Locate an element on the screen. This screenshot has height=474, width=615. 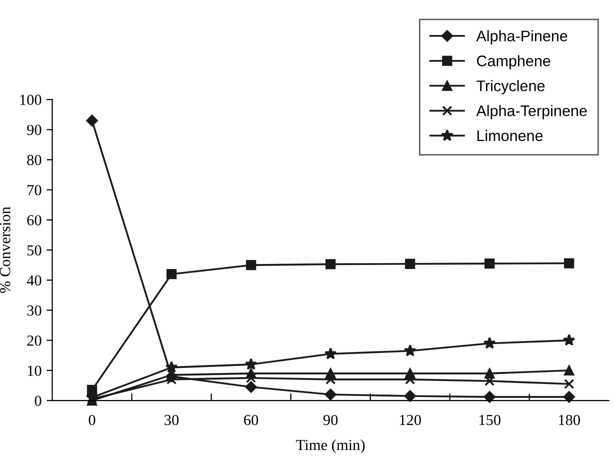
legend-label: Alpha-Pinene is located at coordinates (522, 37).